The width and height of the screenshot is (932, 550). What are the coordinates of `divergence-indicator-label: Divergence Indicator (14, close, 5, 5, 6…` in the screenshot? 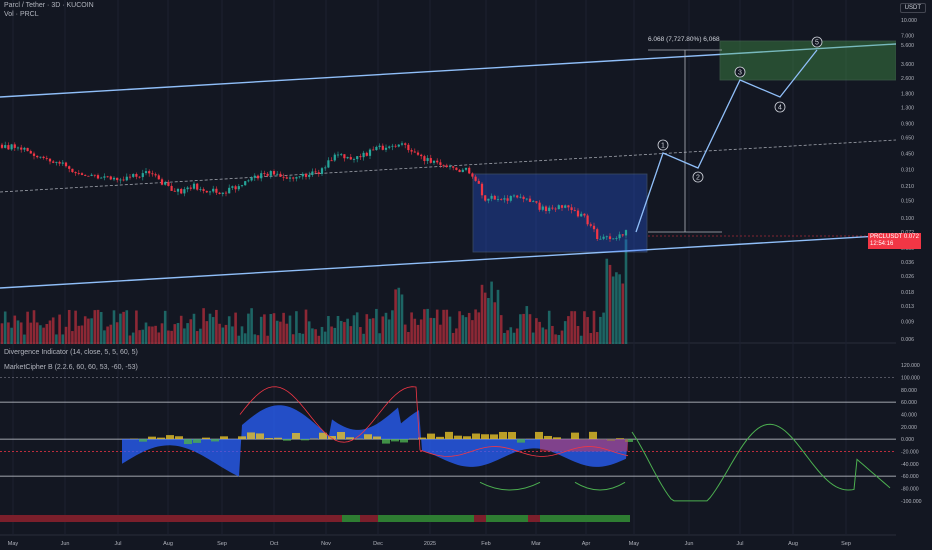 It's located at (71, 352).